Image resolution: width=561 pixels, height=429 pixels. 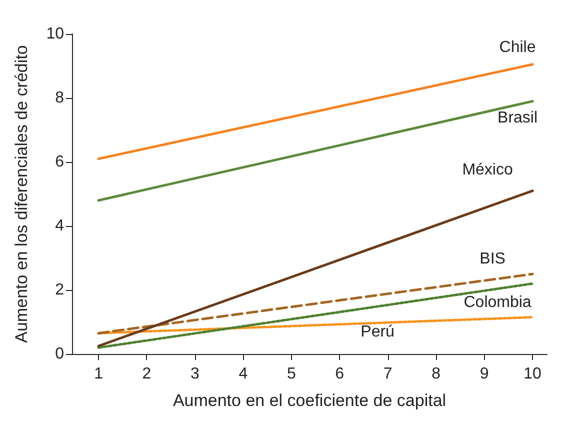 I want to click on y-tick-label: 8, so click(x=59, y=98).